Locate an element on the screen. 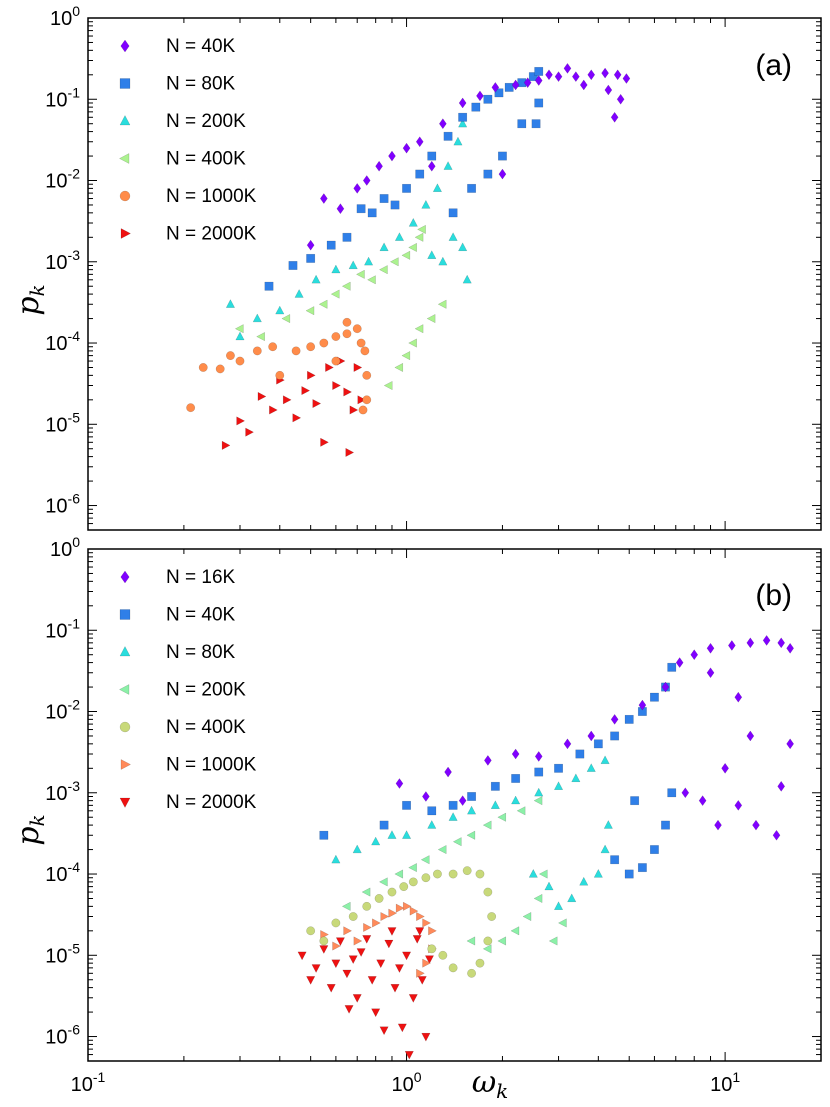 The image size is (830, 1107). panel-b-y-axis-label: pk is located at coordinates (30, 829).